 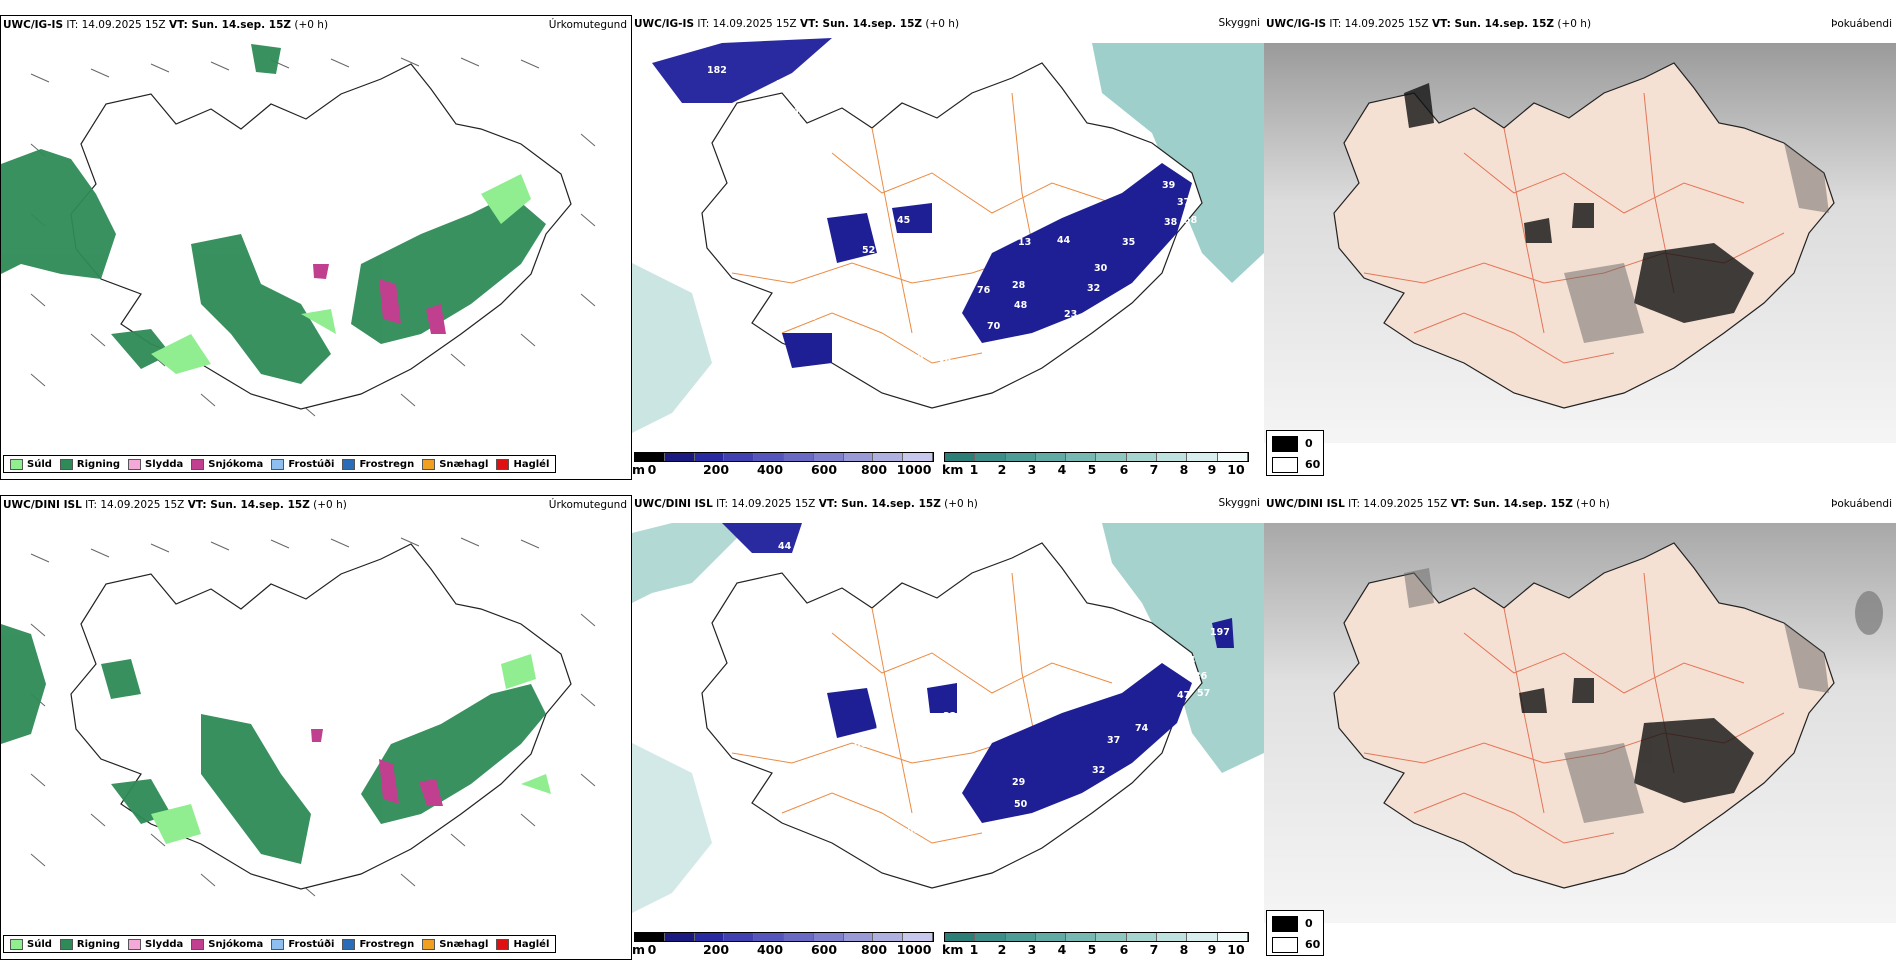 What do you see at coordinates (793, 572) in the screenshot?
I see `cloud-base-label: 59` at bounding box center [793, 572].